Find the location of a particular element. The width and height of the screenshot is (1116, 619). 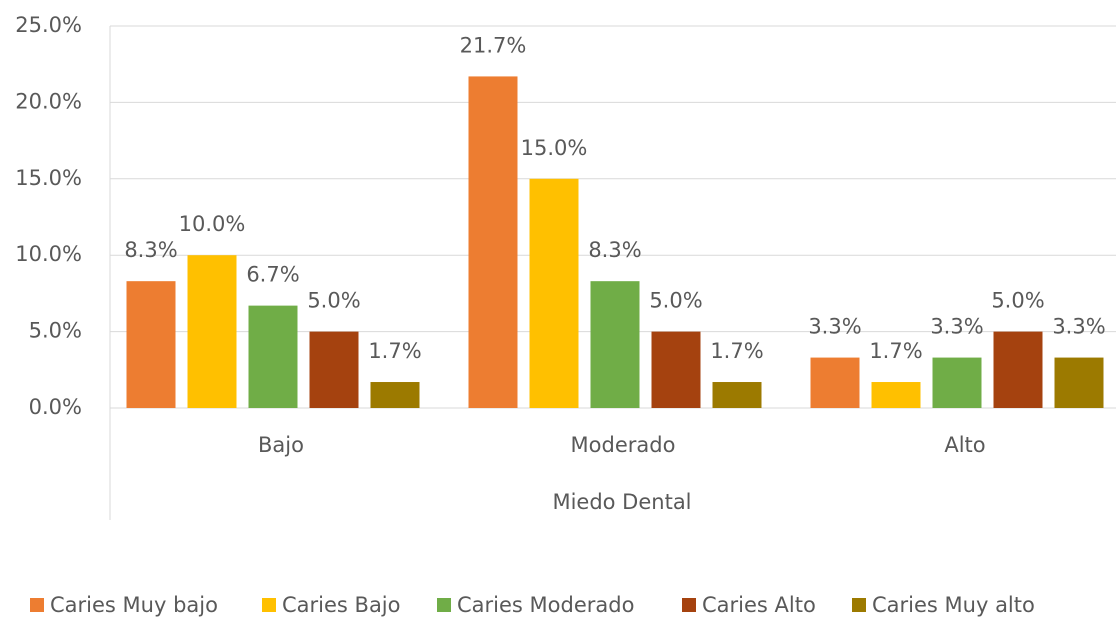

y-tick-label: 5.0% is located at coordinates (55, 331).